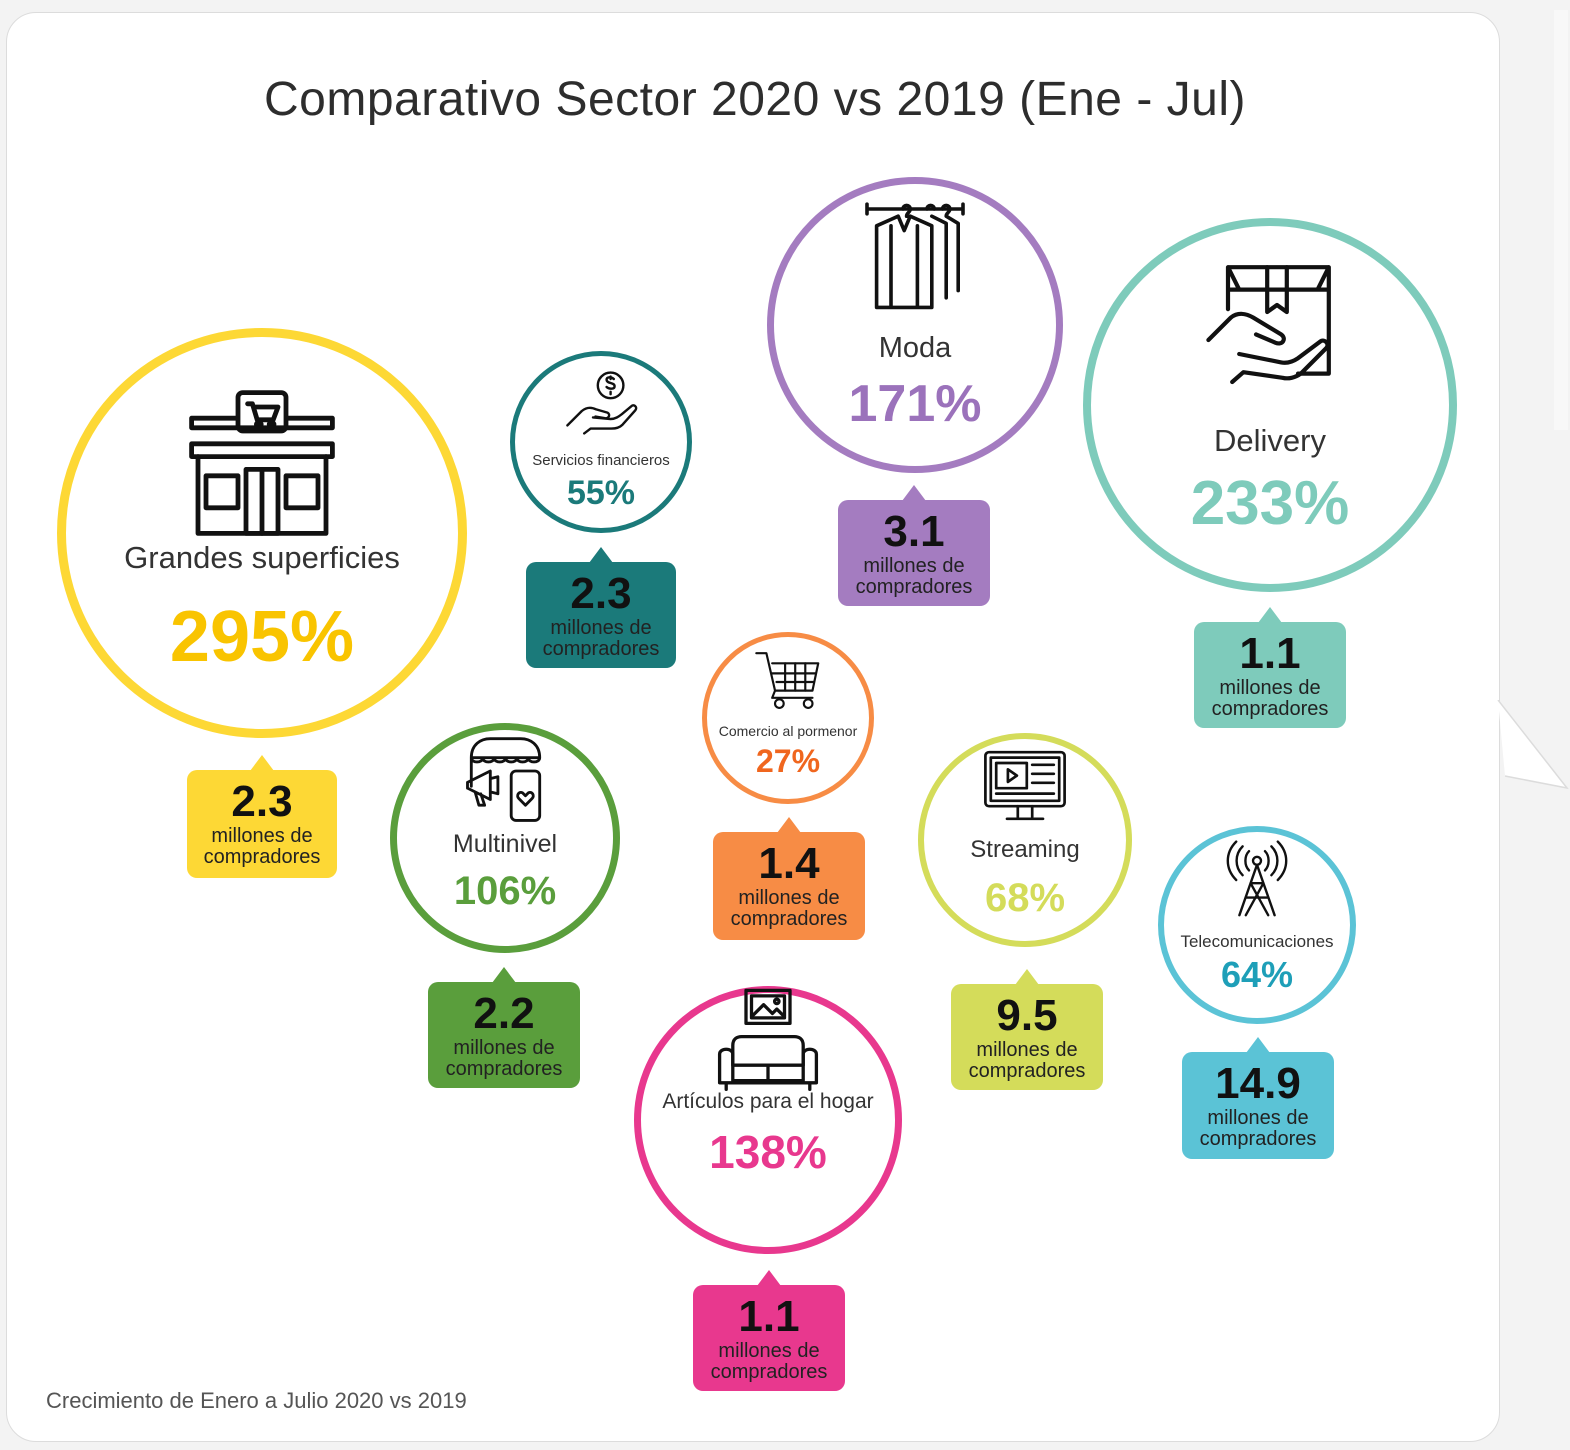 The height and width of the screenshot is (1450, 1570). I want to click on sector-name: Multinivel, so click(505, 844).